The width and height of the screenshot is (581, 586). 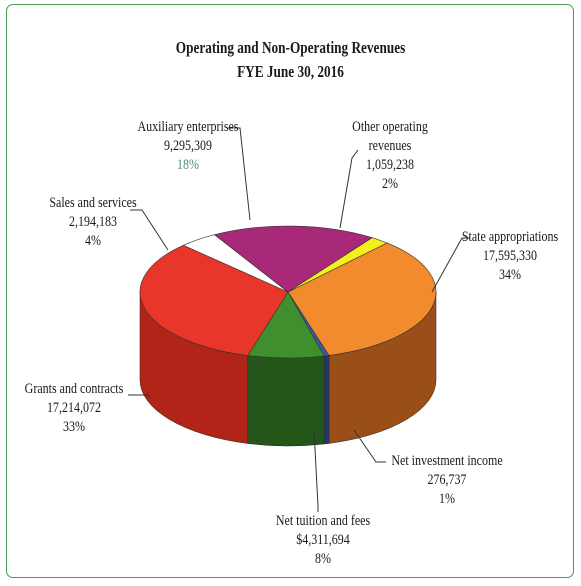 What do you see at coordinates (139, 396) in the screenshot?
I see `leader-line-grants` at bounding box center [139, 396].